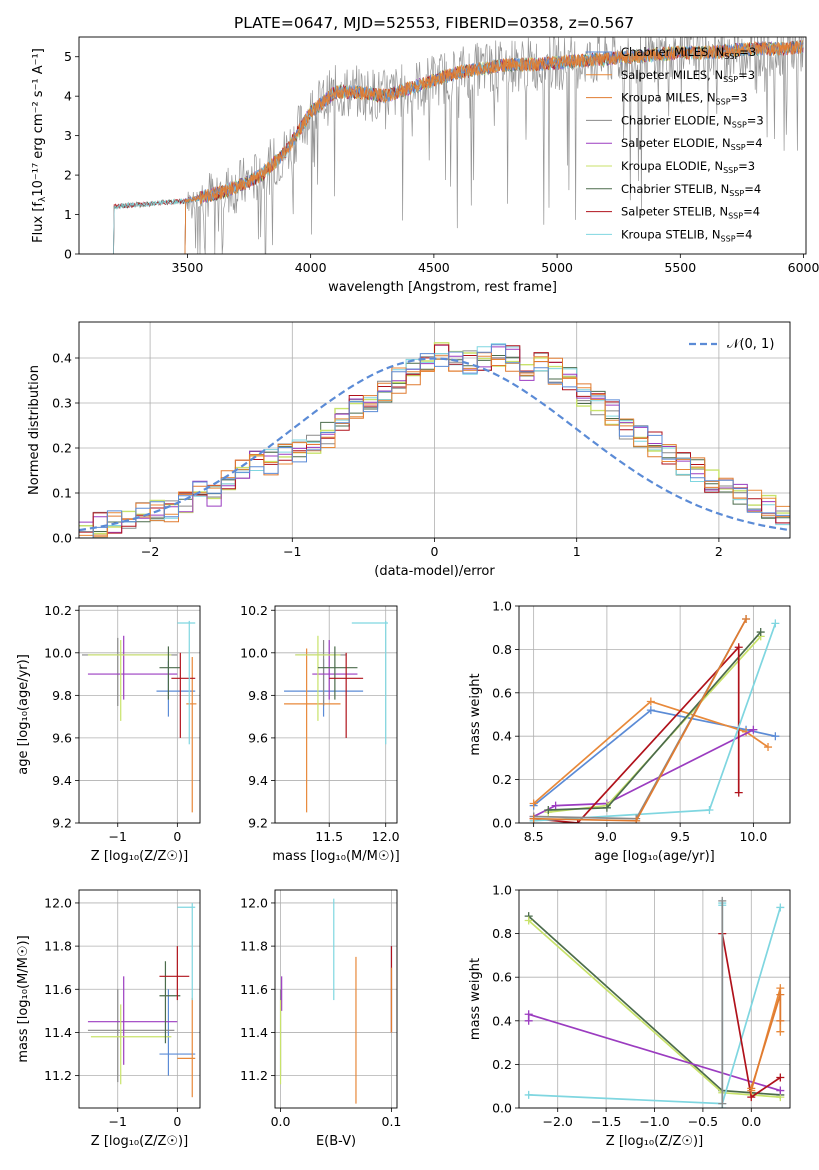  What do you see at coordinates (58, 1075) in the screenshot?
I see `y-tick-label: 11.2` at bounding box center [58, 1075].